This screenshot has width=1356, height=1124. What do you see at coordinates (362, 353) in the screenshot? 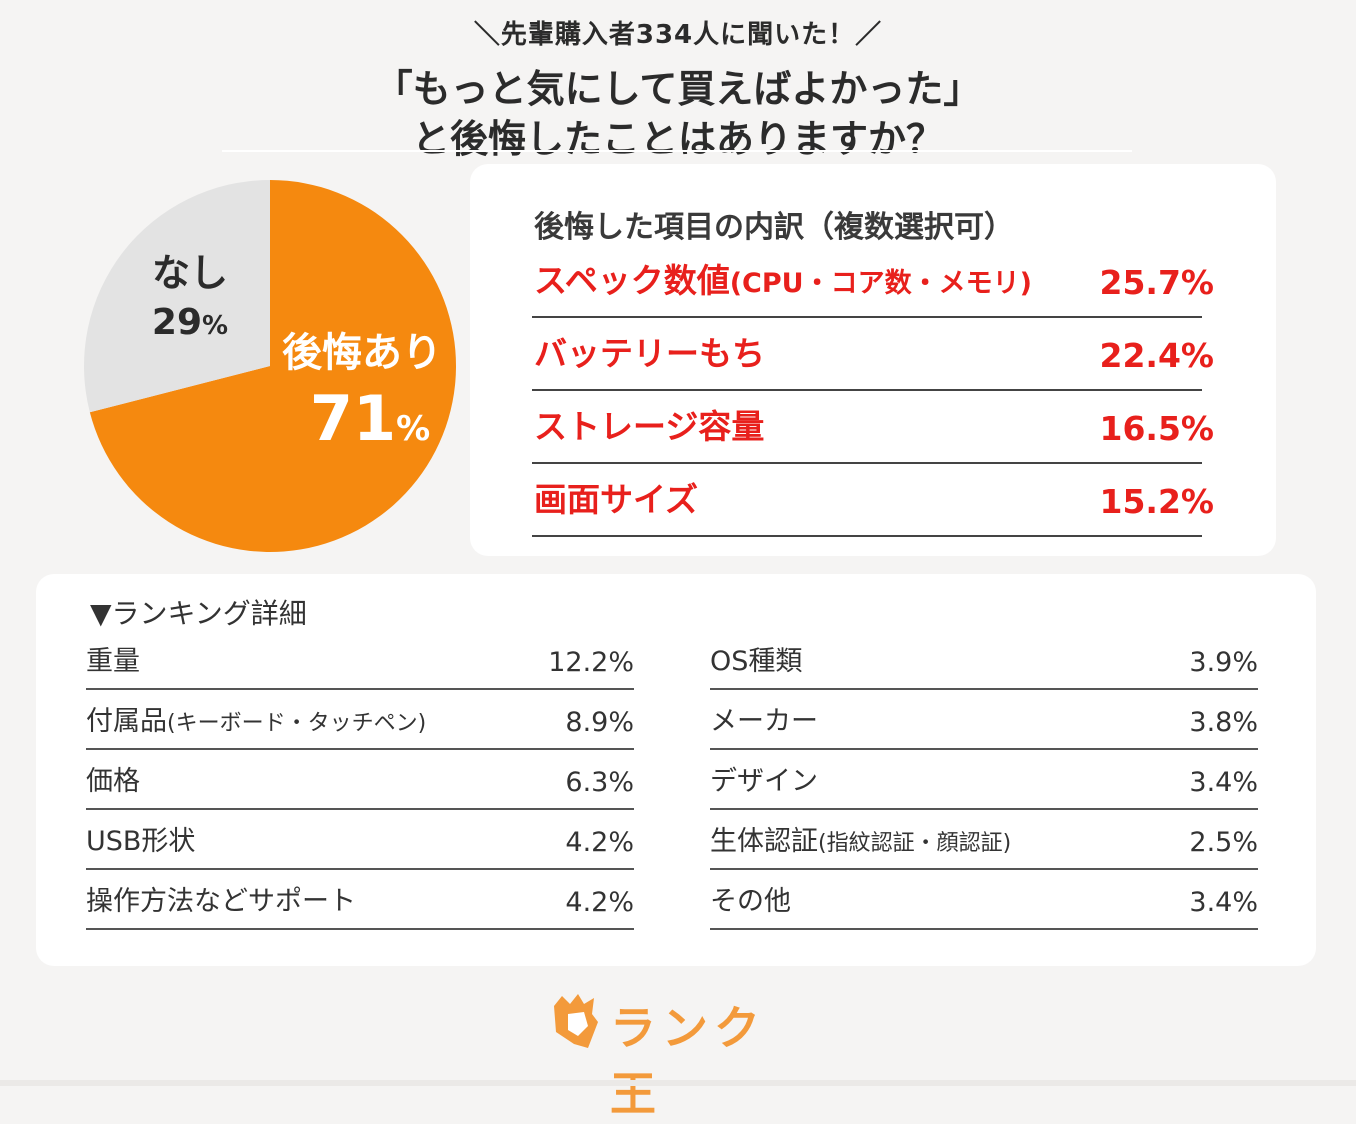
I see `pie-label-main: 後悔あり` at bounding box center [362, 353].